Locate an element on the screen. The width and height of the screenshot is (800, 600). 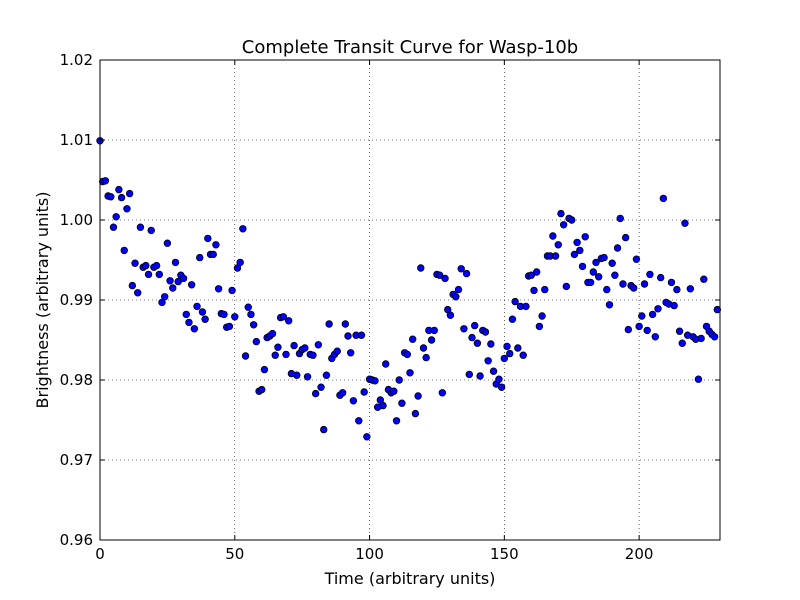
y-tick-label: 1.01 is located at coordinates (76, 140).